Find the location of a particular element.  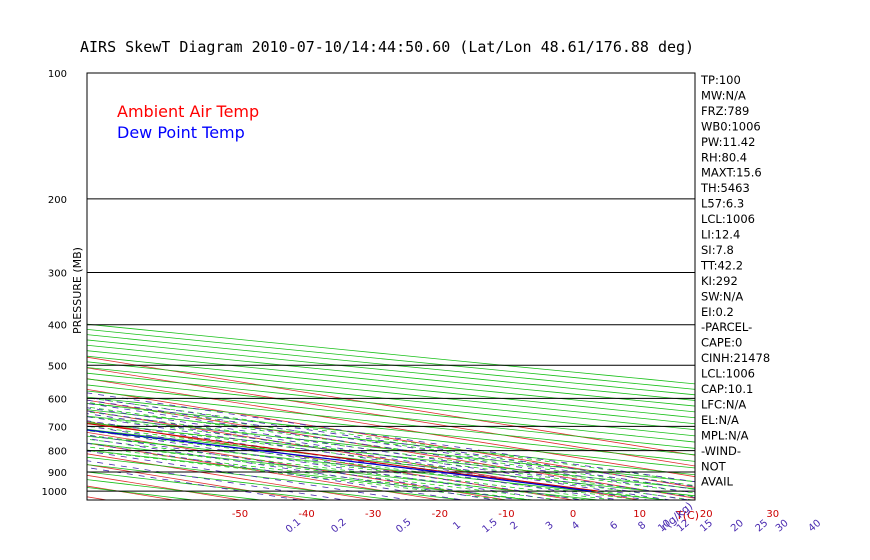

stat-label: KI:292 is located at coordinates (719, 281).